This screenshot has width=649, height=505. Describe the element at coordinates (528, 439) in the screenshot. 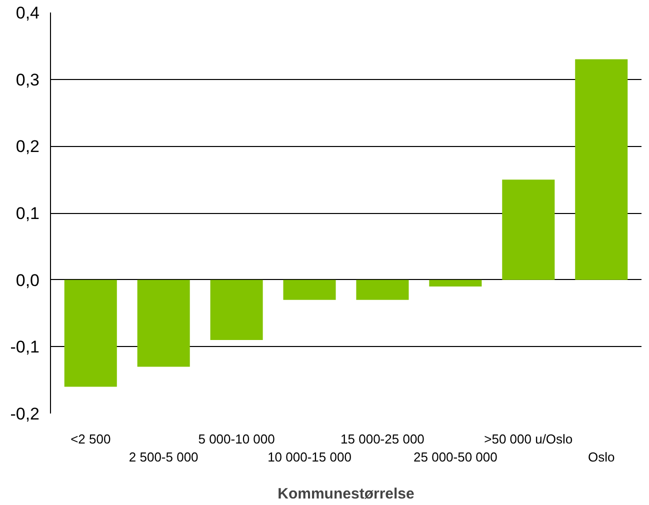

I see `x-tick-label: >50 000 u/Oslo` at that location.